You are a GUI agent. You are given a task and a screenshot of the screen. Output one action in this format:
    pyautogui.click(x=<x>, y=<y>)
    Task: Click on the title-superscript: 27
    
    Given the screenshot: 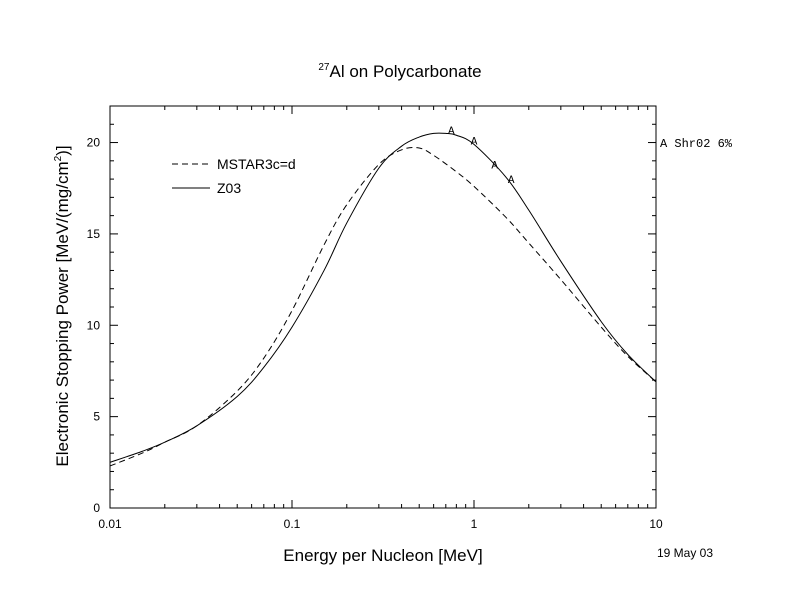 What is the action you would take?
    pyautogui.click(x=324, y=67)
    